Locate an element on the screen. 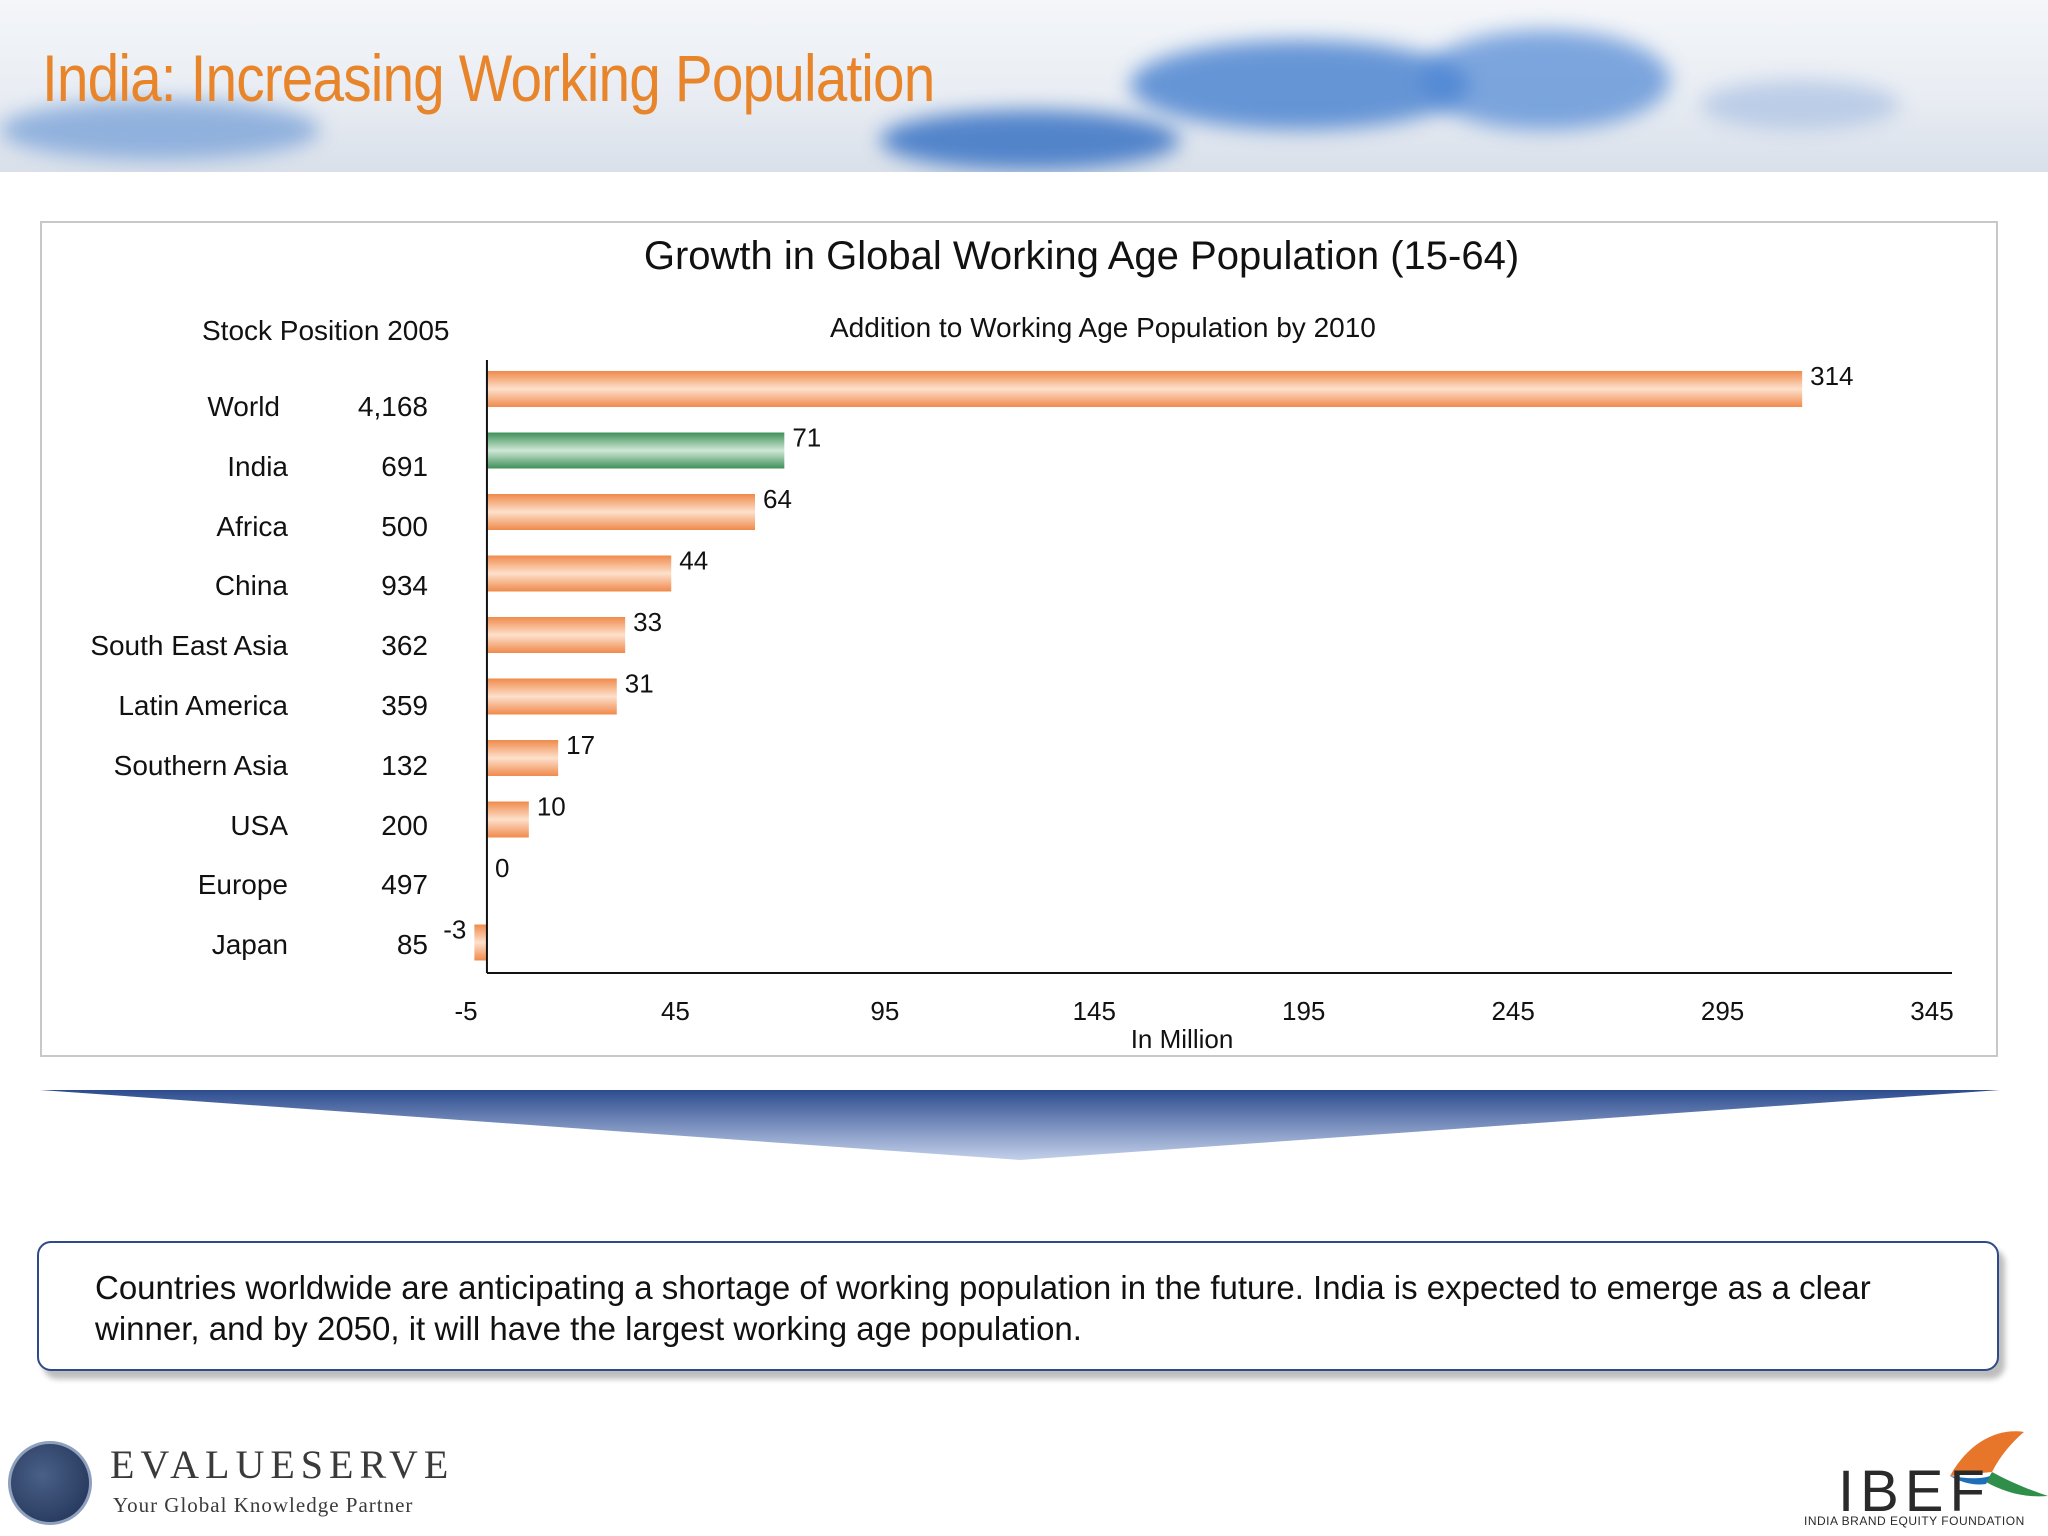 The height and width of the screenshot is (1536, 2048). data-label: 0 is located at coordinates (502, 868).